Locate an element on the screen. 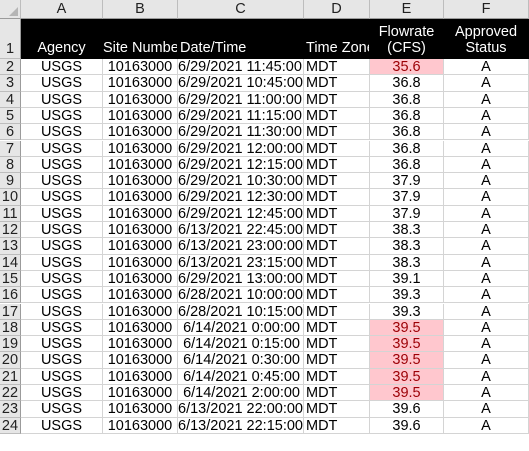 The height and width of the screenshot is (451, 529). row-header: 16 is located at coordinates (10, 295).